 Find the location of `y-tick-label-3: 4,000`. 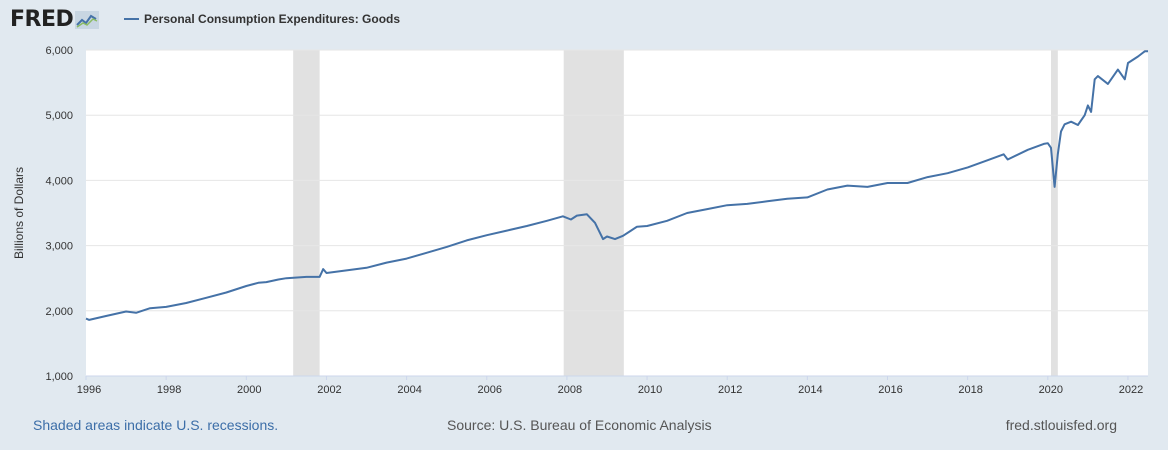

y-tick-label-3: 4,000 is located at coordinates (59, 181).